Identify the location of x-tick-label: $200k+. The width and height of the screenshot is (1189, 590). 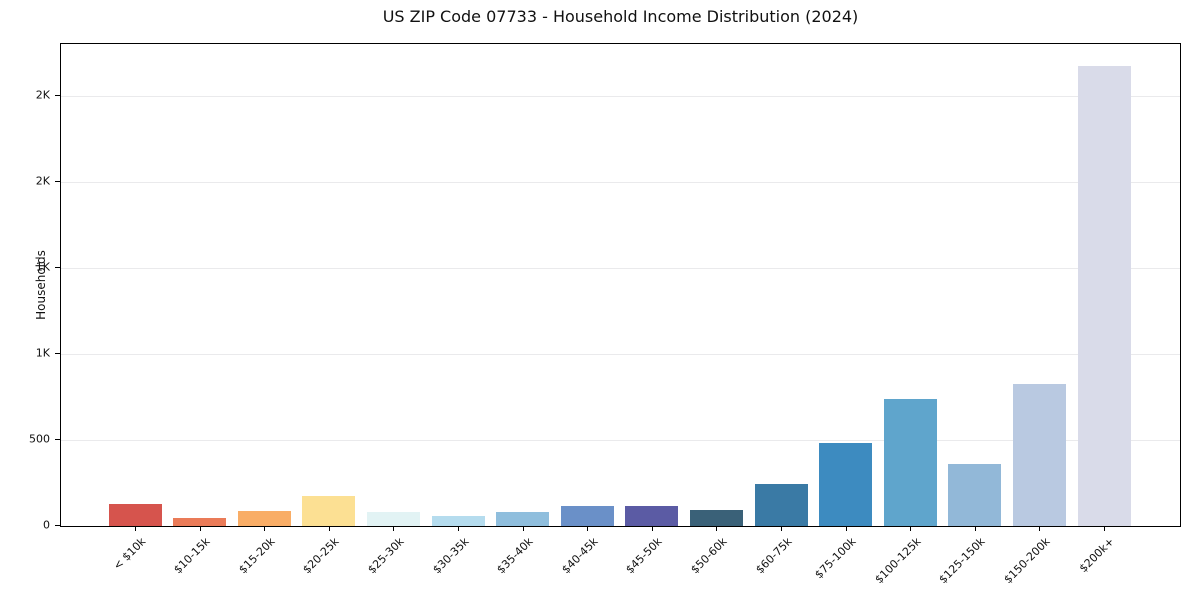
(1097, 555).